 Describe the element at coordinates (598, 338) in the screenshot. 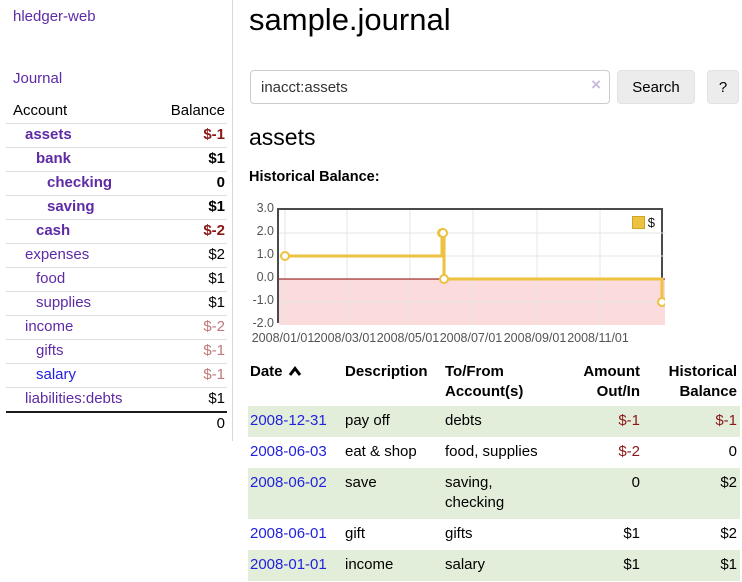

I see `x-axis-label: 2008/11/01` at that location.